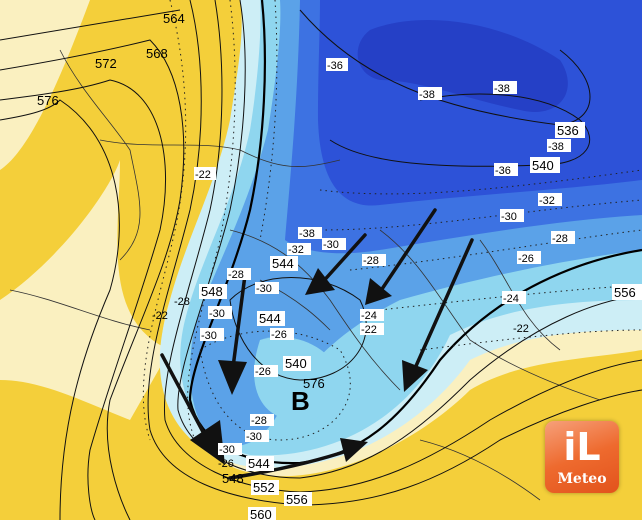 This screenshot has width=642, height=520. What do you see at coordinates (264, 487) in the screenshot?
I see `contour-label: 552` at bounding box center [264, 487].